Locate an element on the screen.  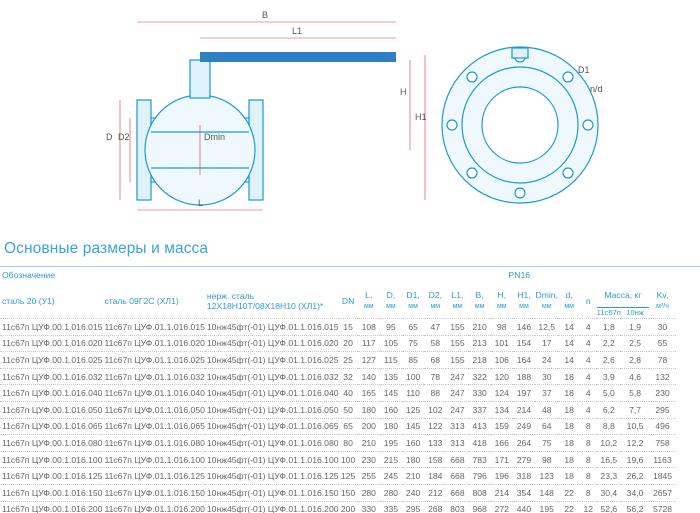
value-cell: 354 is located at coordinates (524, 492).